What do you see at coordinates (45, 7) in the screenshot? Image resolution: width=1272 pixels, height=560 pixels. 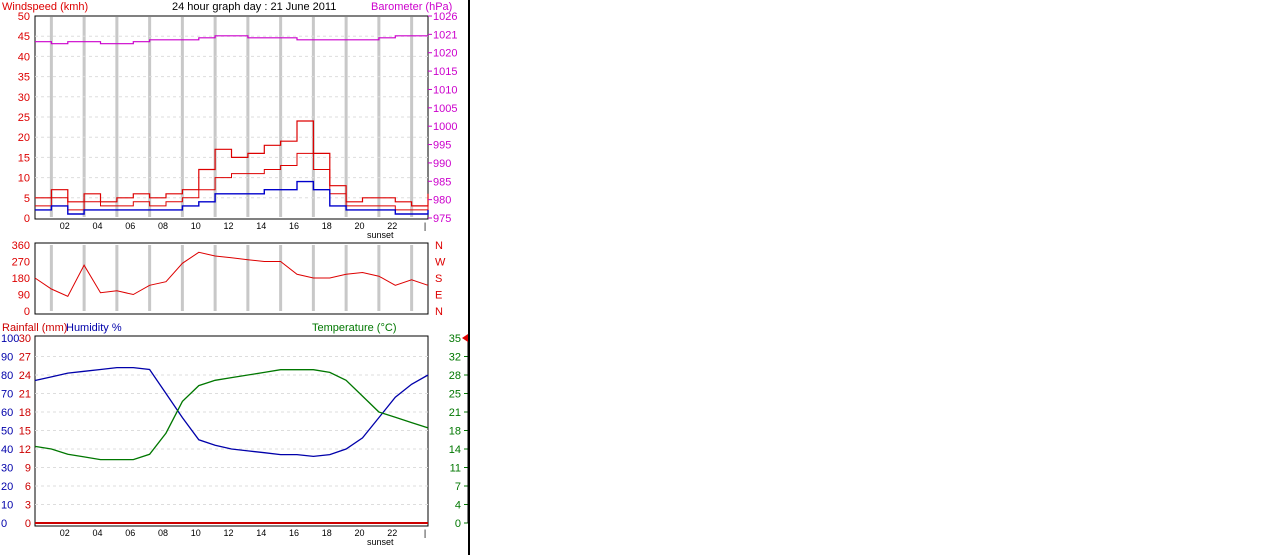 I see `windspeed-axis-title: Windspeed (kmh)` at bounding box center [45, 7].